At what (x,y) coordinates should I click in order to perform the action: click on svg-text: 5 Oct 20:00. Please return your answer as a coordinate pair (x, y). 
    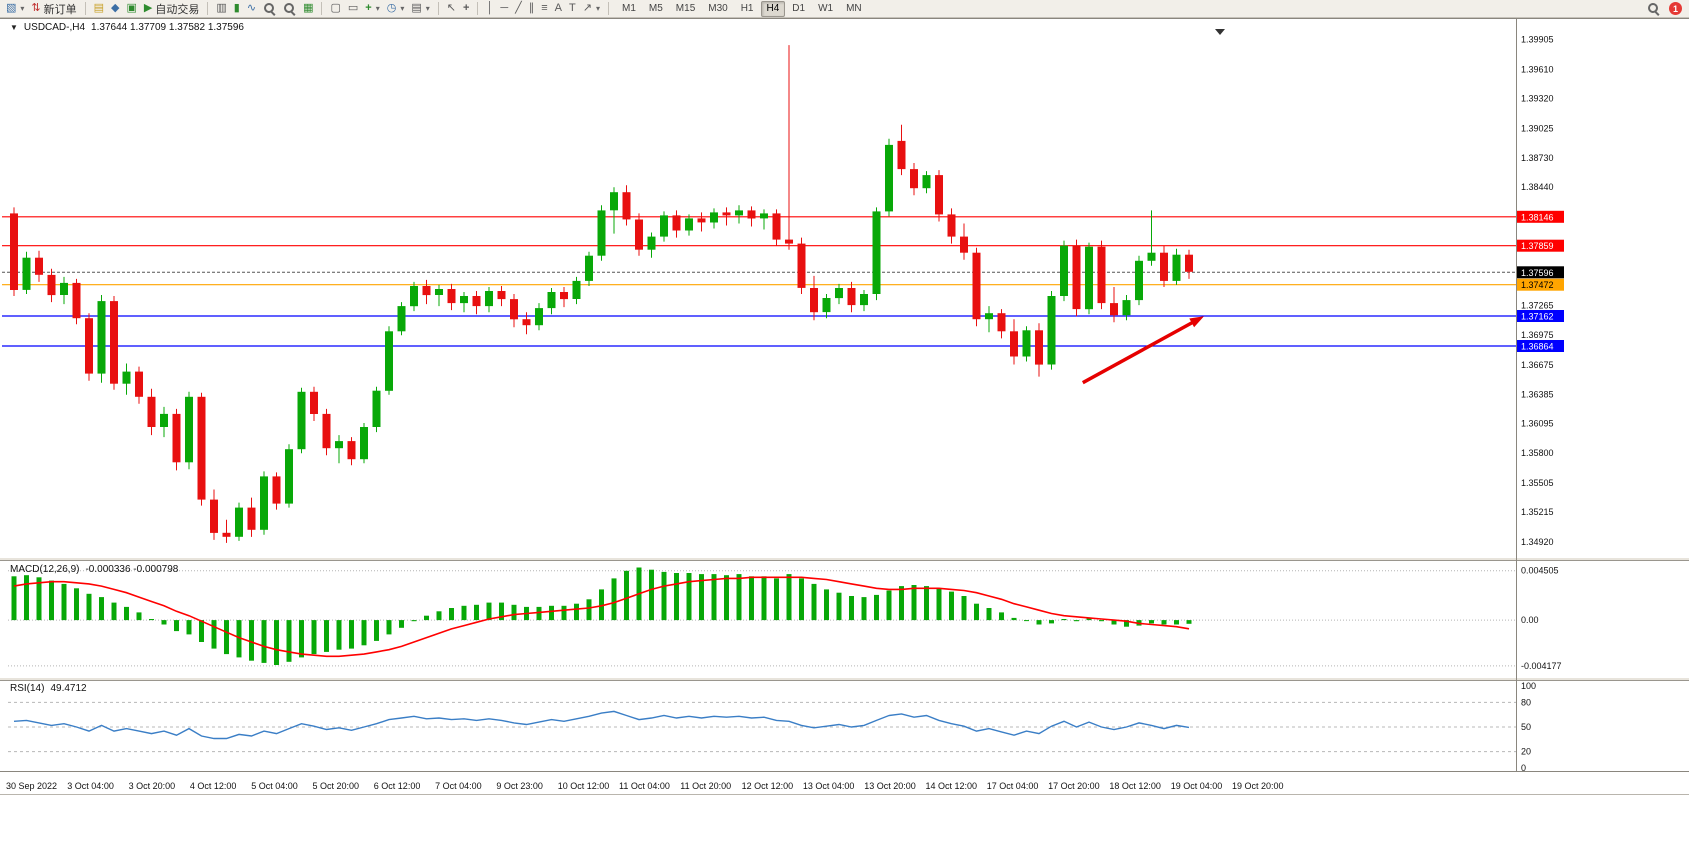
    Looking at the image, I should click on (336, 786).